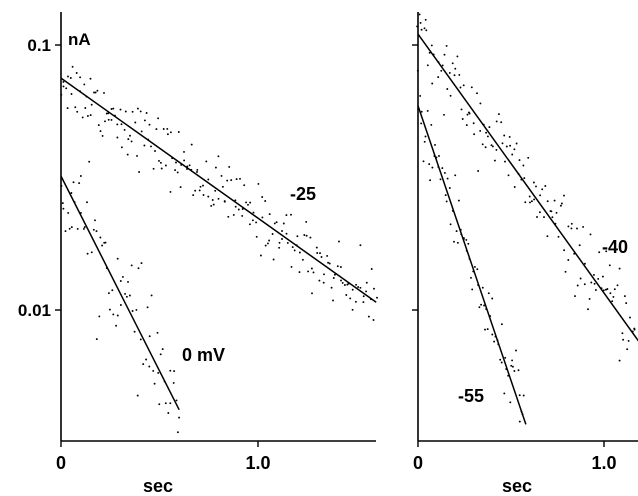 The width and height of the screenshot is (638, 496). Describe the element at coordinates (517, 486) in the screenshot. I see `x-axis-label: sec` at that location.